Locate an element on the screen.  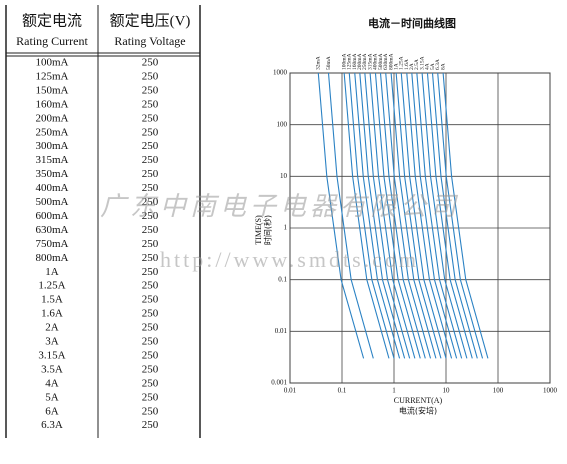
curve-label: 6.3A is located at coordinates (438, 64).